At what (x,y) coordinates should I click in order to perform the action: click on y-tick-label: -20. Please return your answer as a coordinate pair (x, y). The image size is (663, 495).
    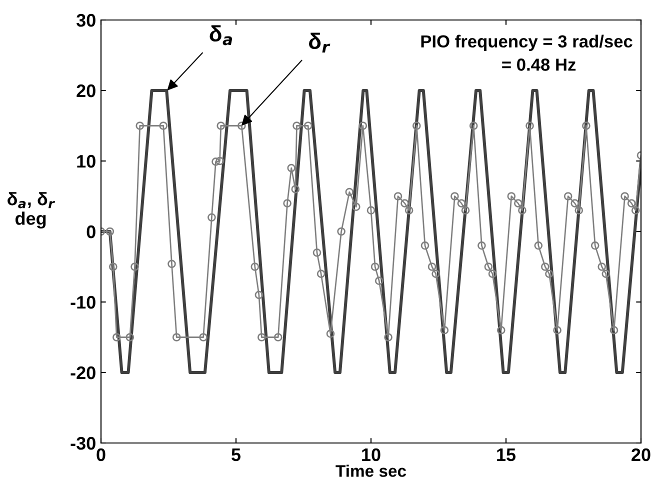
    Looking at the image, I should click on (83, 373).